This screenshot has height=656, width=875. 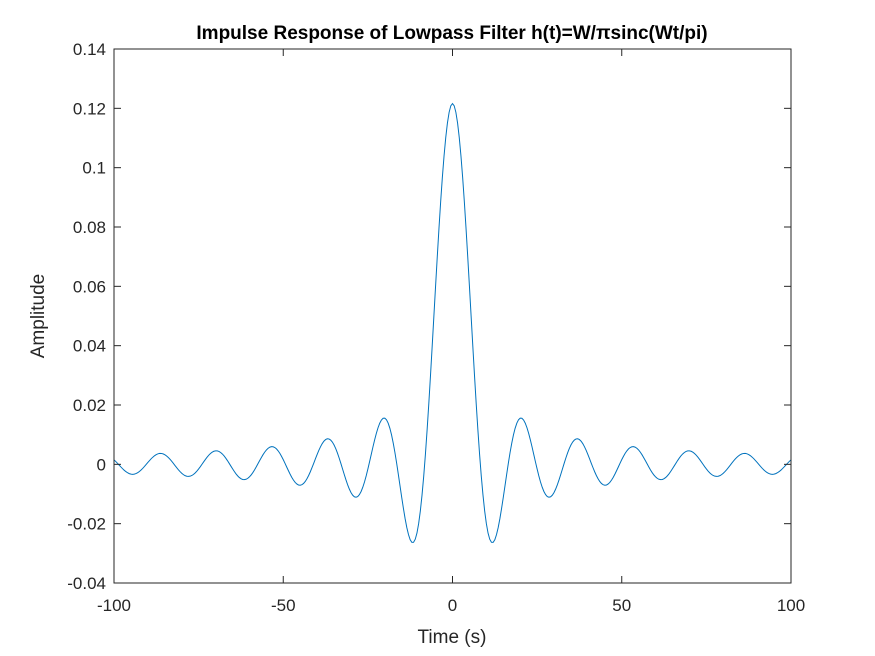 I want to click on x-axis-label: Time (s), so click(x=452, y=637).